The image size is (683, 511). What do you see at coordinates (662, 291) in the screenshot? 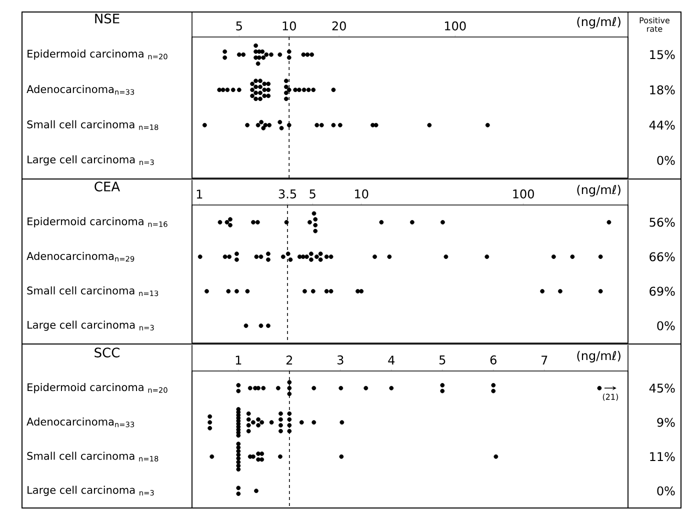
I see `text: 69%` at bounding box center [662, 291].